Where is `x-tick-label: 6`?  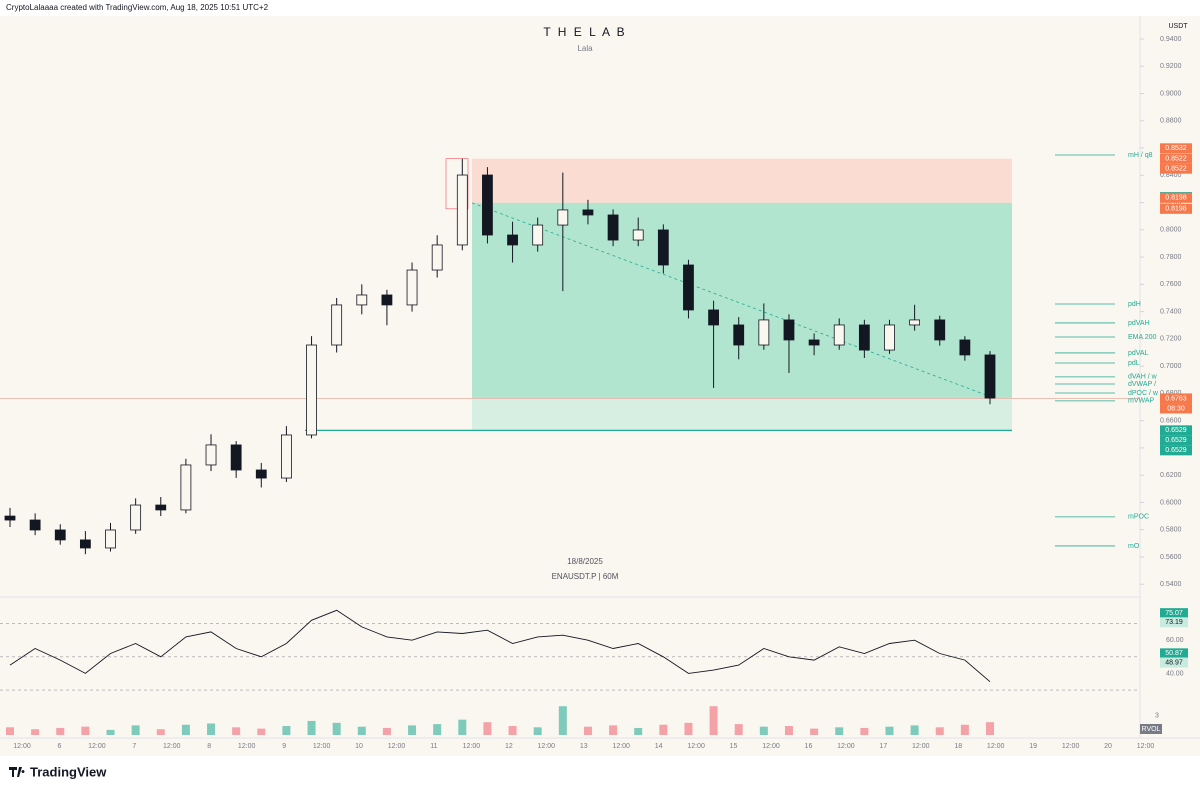
x-tick-label: 6 is located at coordinates (59, 746).